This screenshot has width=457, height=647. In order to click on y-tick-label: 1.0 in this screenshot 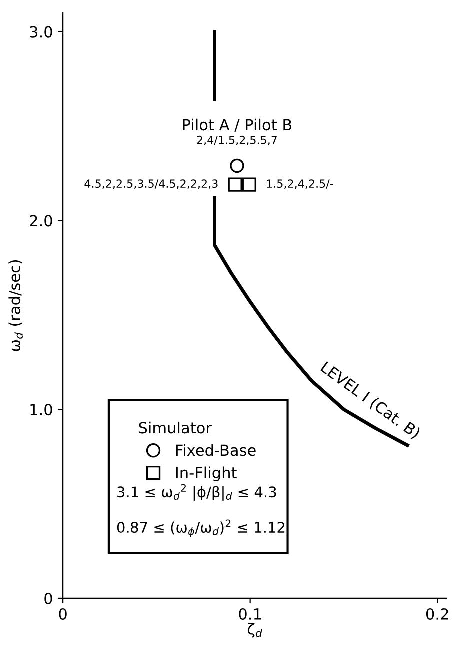, I will do `click(41, 410)`.